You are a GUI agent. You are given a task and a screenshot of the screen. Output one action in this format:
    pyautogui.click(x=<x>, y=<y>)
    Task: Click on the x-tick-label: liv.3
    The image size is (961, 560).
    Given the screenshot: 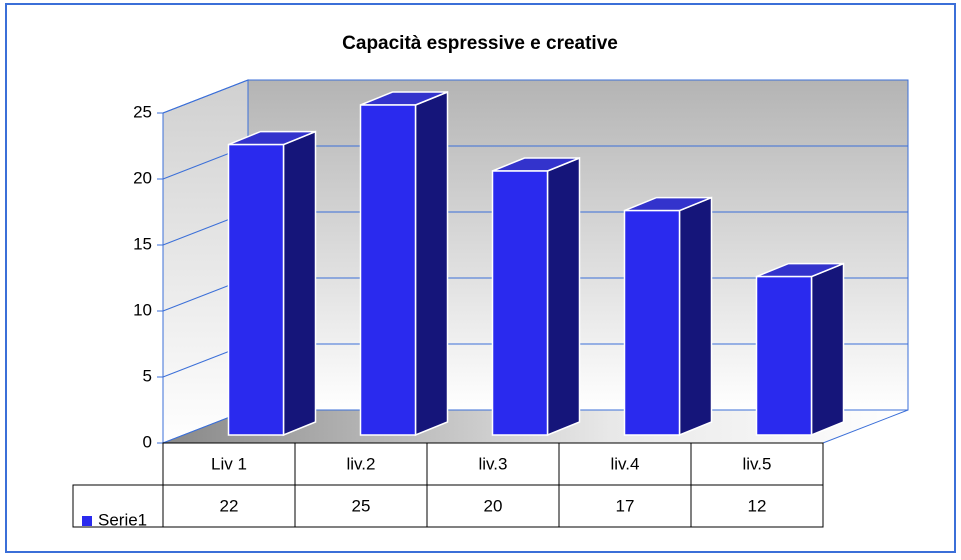 What is the action you would take?
    pyautogui.click(x=493, y=463)
    